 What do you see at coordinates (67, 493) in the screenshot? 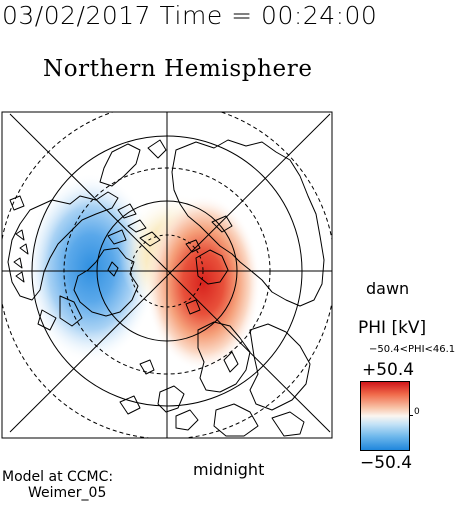
I see `model-credit-line2: Weimer_05` at bounding box center [67, 493].